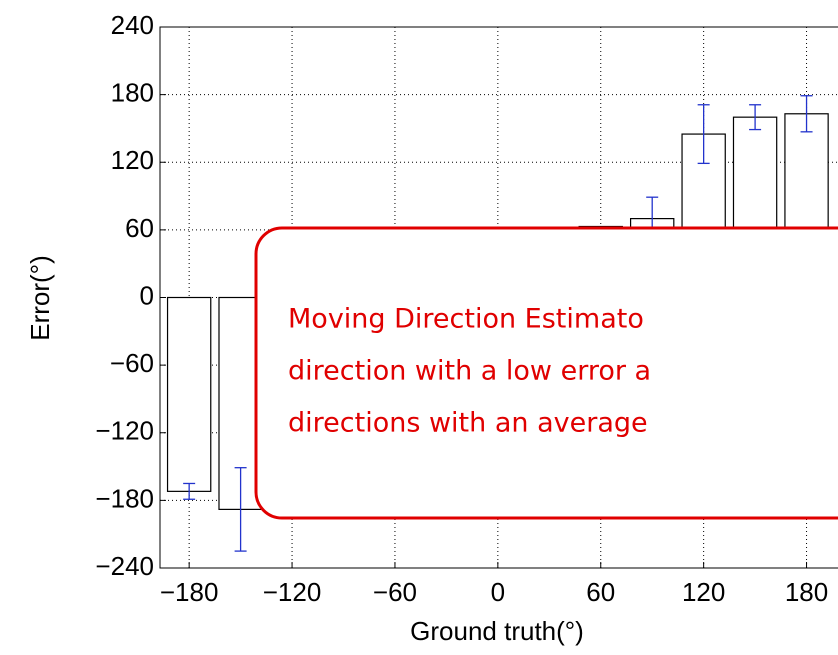 The image size is (838, 655). I want to click on x-axis-label: Ground truth(°), so click(497, 631).